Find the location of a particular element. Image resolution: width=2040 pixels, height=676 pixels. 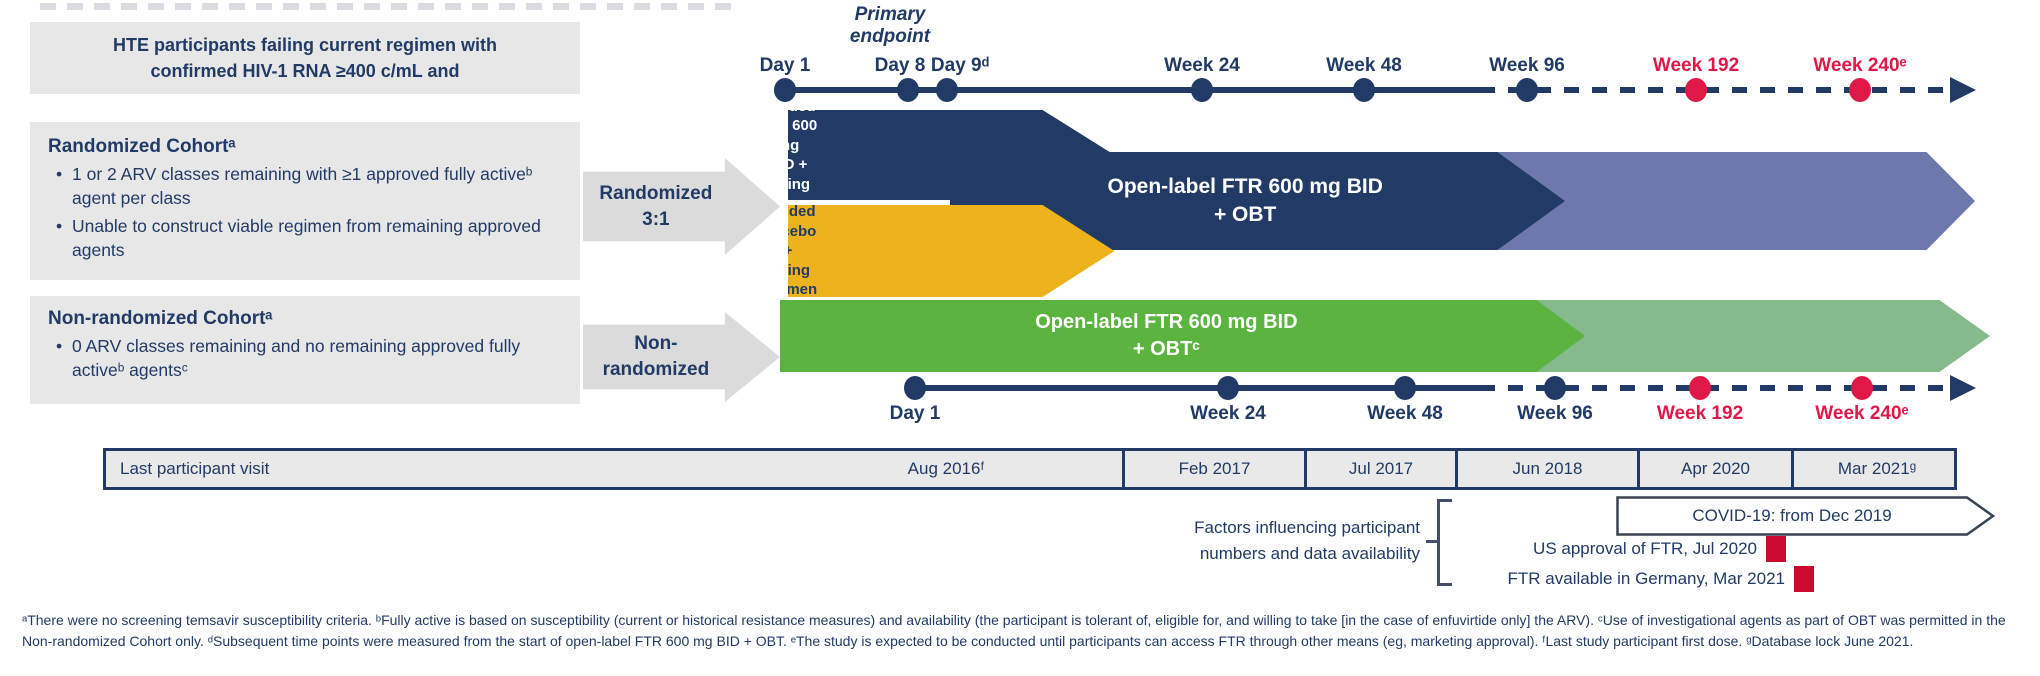

bottom-timeline-solid-line is located at coordinates (1197, 388).